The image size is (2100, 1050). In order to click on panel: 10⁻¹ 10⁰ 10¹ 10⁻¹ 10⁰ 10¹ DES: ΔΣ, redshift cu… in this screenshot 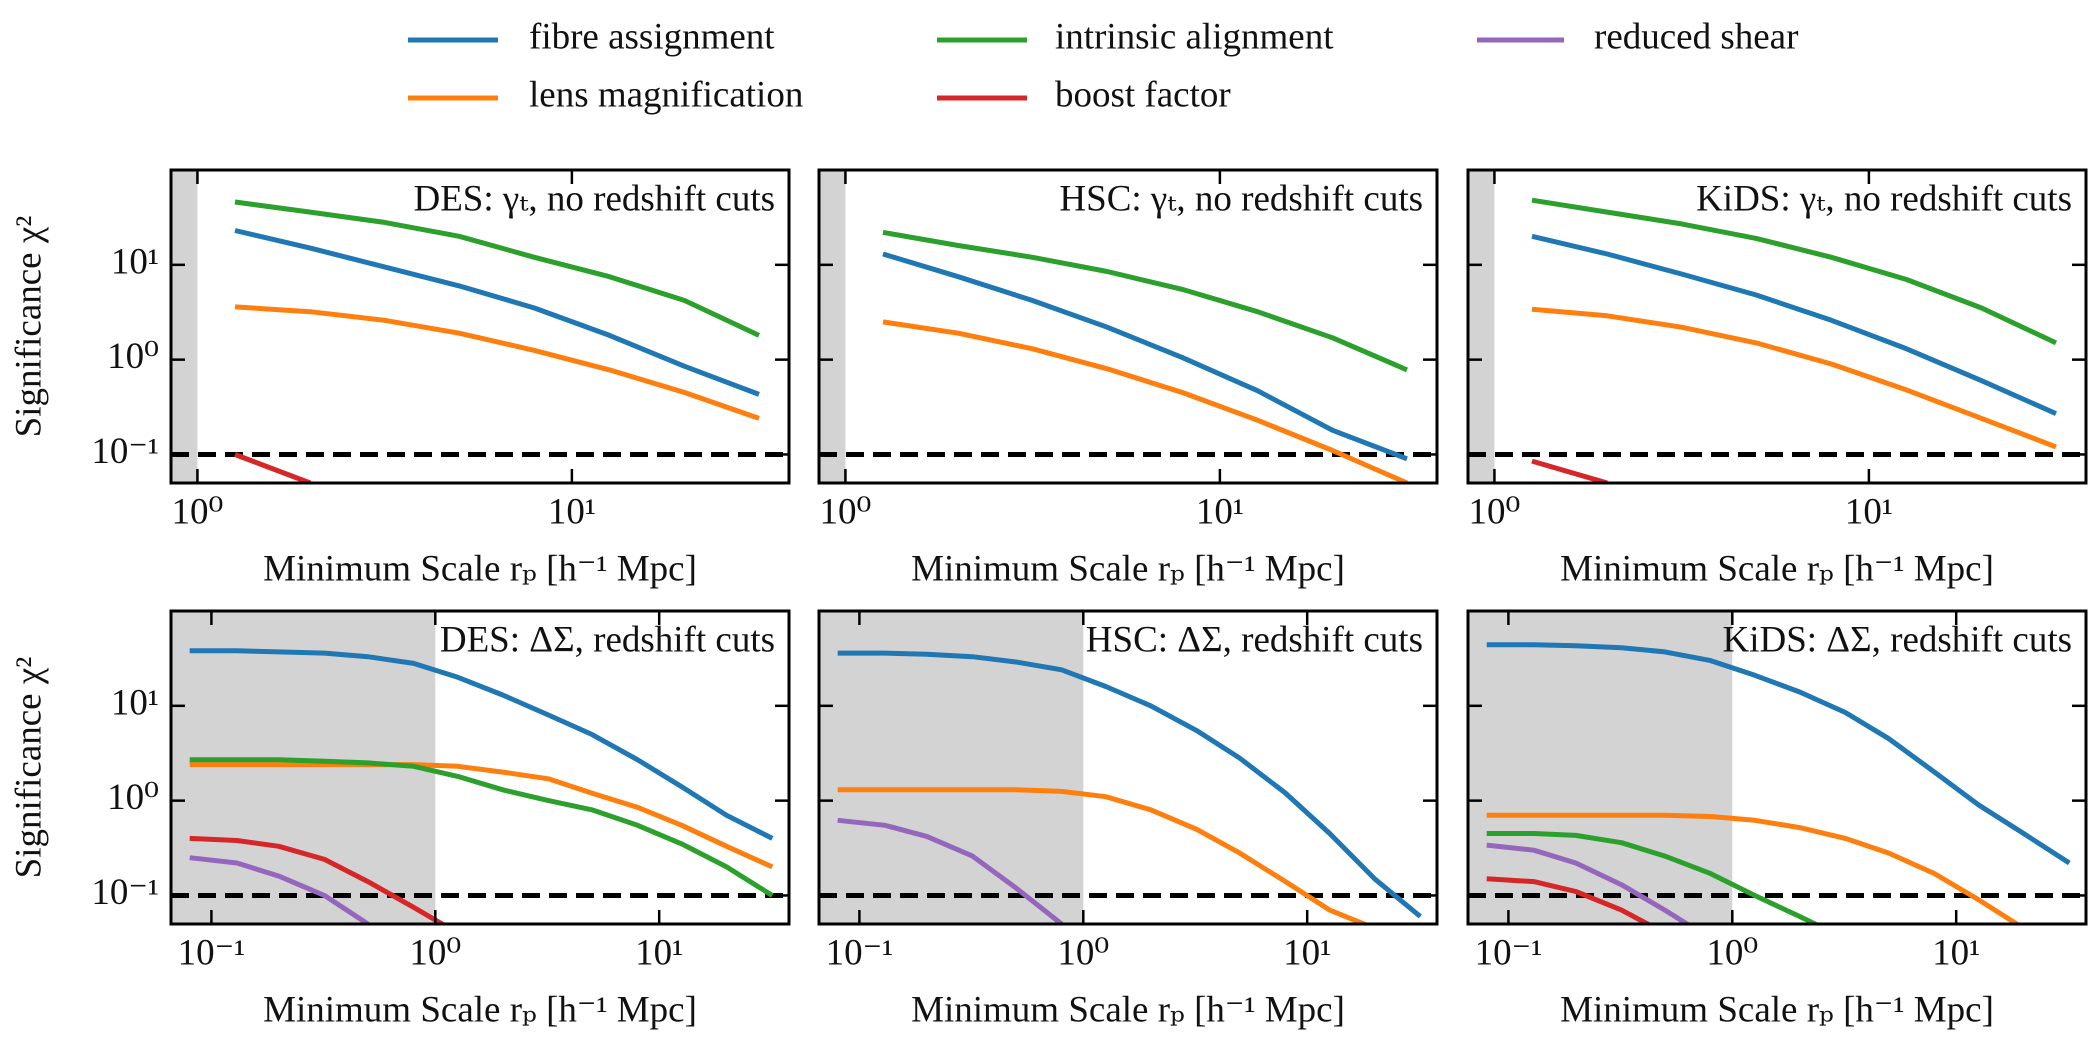, I will do `click(399, 819)`.